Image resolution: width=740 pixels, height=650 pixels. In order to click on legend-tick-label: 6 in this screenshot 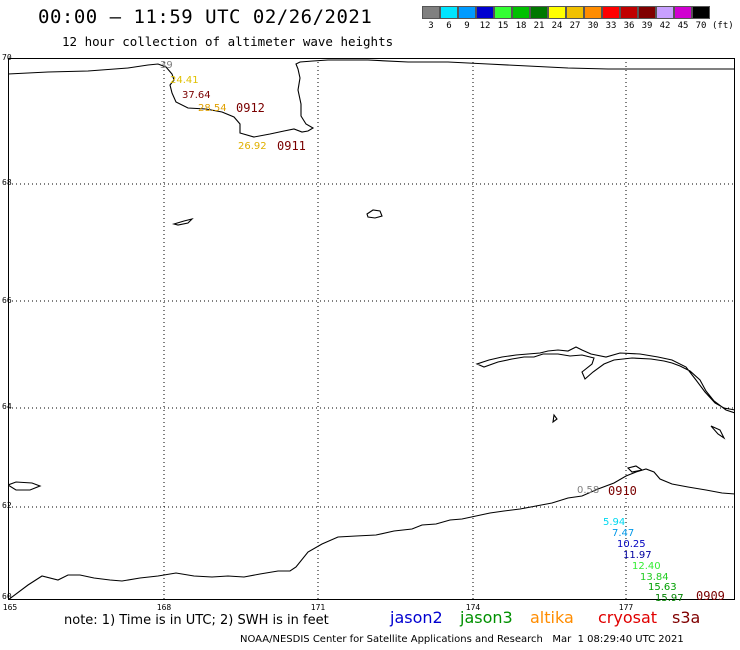, I will do `click(449, 26)`.